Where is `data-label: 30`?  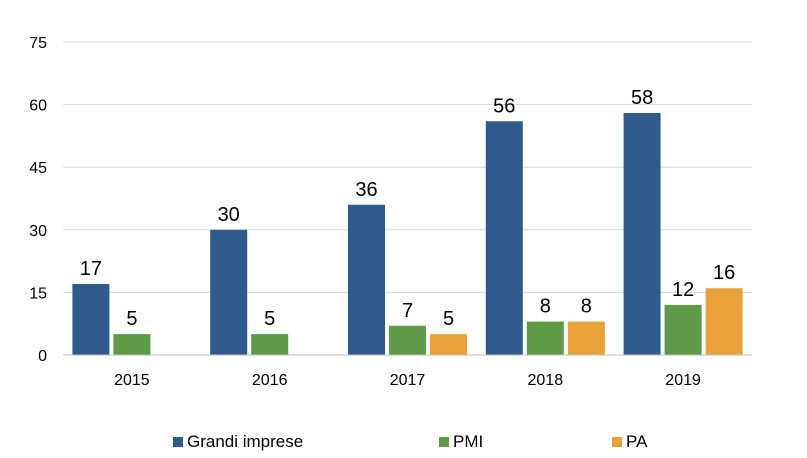 data-label: 30 is located at coordinates (229, 215).